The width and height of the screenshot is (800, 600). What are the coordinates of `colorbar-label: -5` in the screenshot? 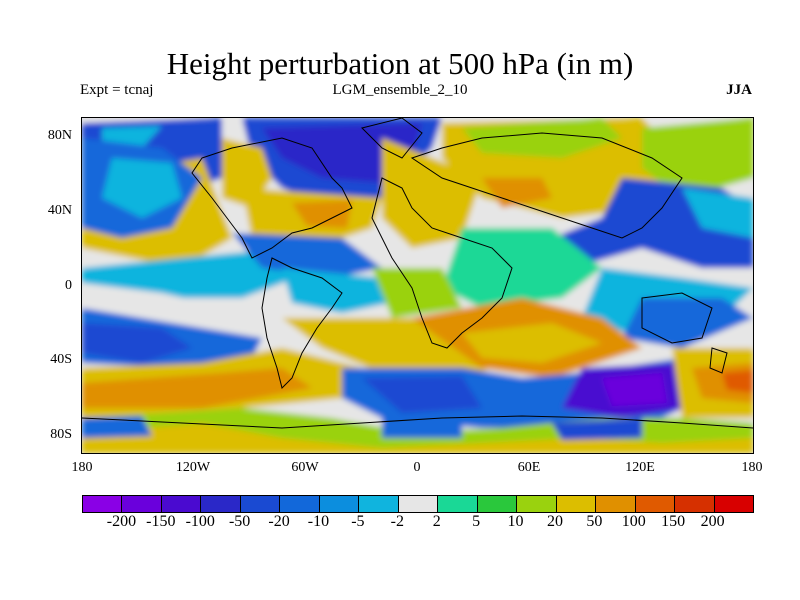 It's located at (358, 521).